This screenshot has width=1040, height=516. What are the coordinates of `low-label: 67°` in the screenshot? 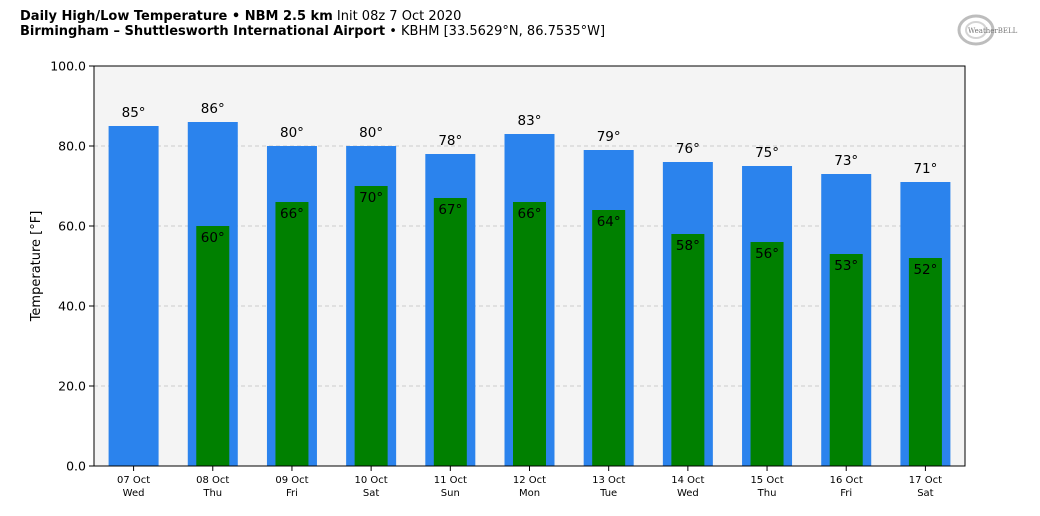 It's located at (450, 210).